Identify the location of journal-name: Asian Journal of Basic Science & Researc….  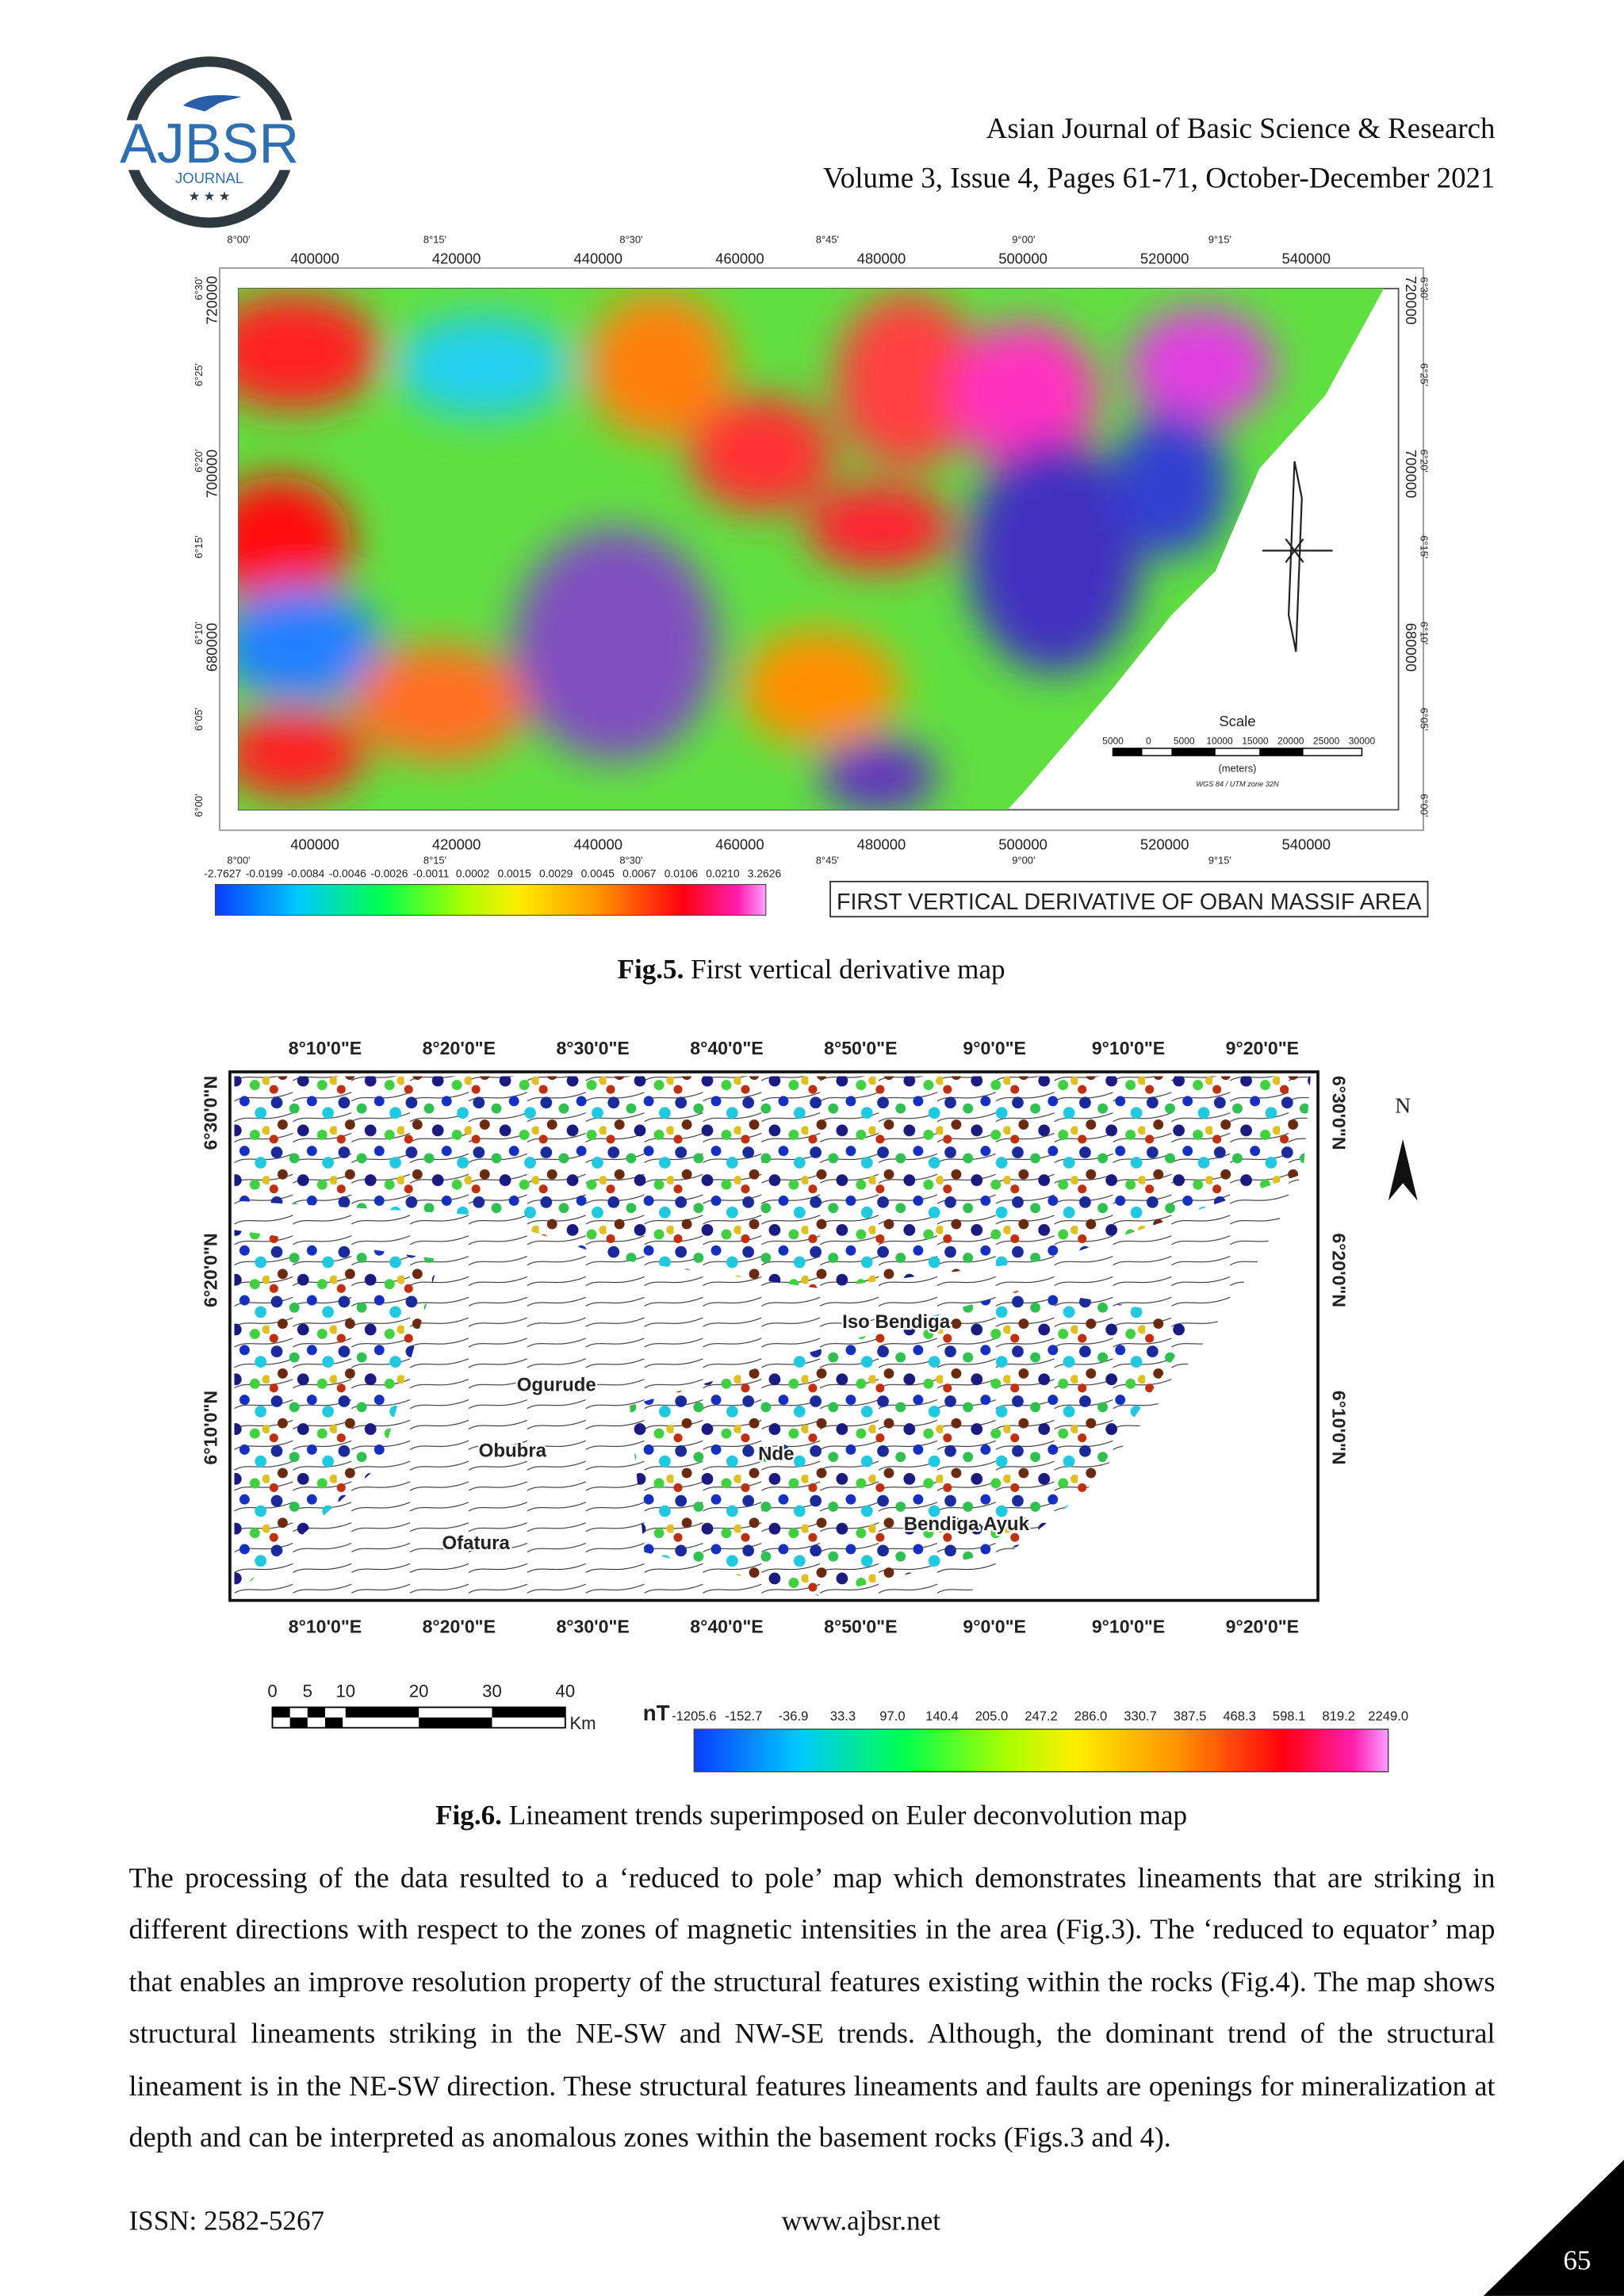
(1241, 128).